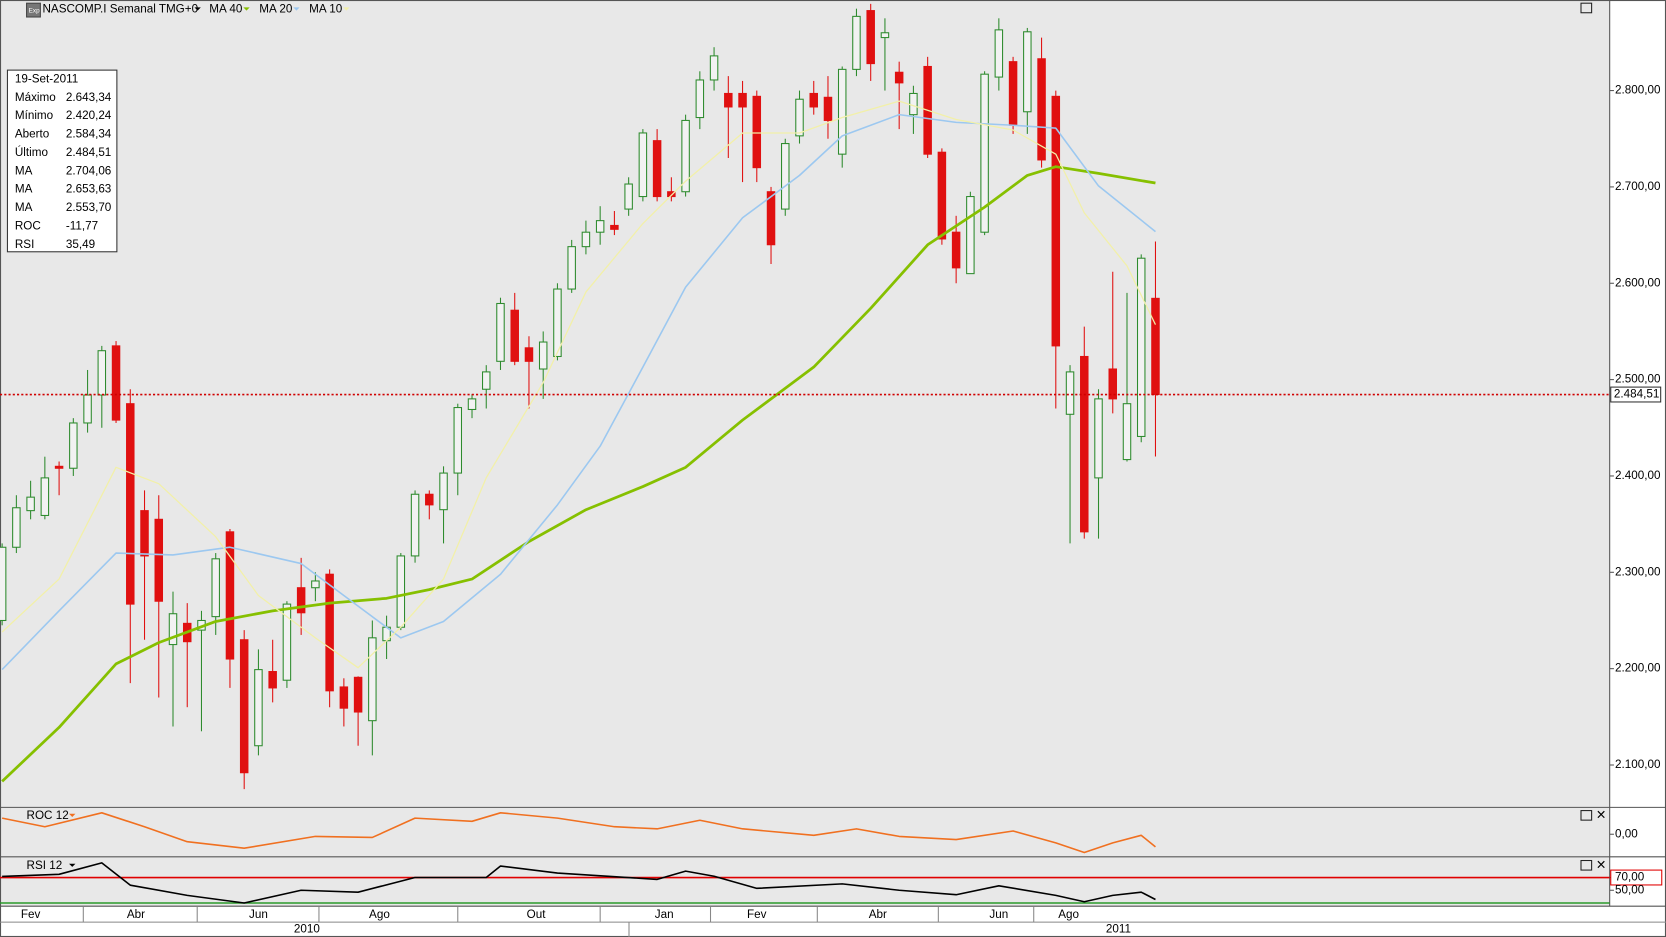 The height and width of the screenshot is (937, 1666). I want to click on year-label: 2011, so click(1118, 929).